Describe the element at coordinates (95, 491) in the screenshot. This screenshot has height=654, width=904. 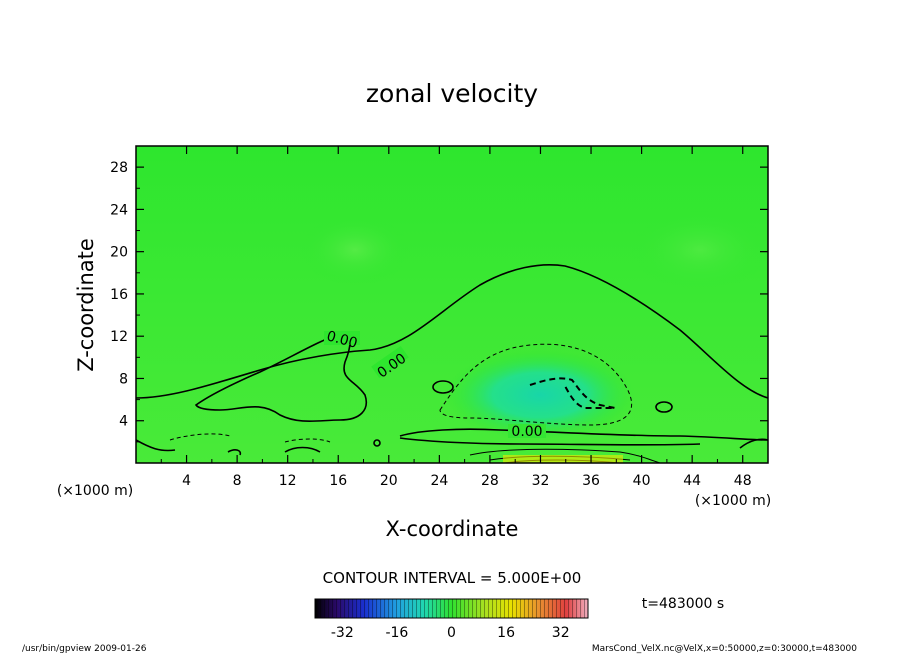
I see `y-unit-label: (×1000 m)` at that location.